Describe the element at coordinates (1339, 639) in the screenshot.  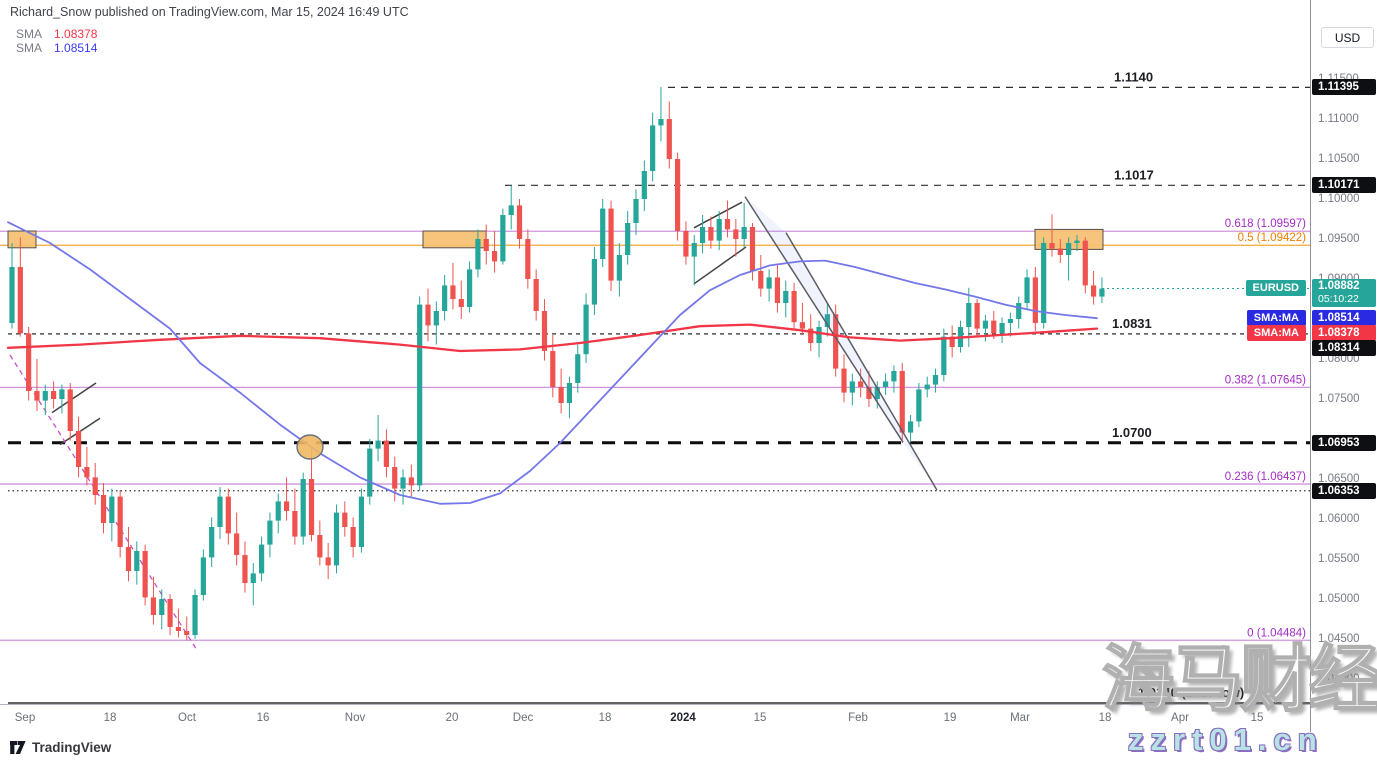
I see `price-tick-label: 1.04500` at that location.